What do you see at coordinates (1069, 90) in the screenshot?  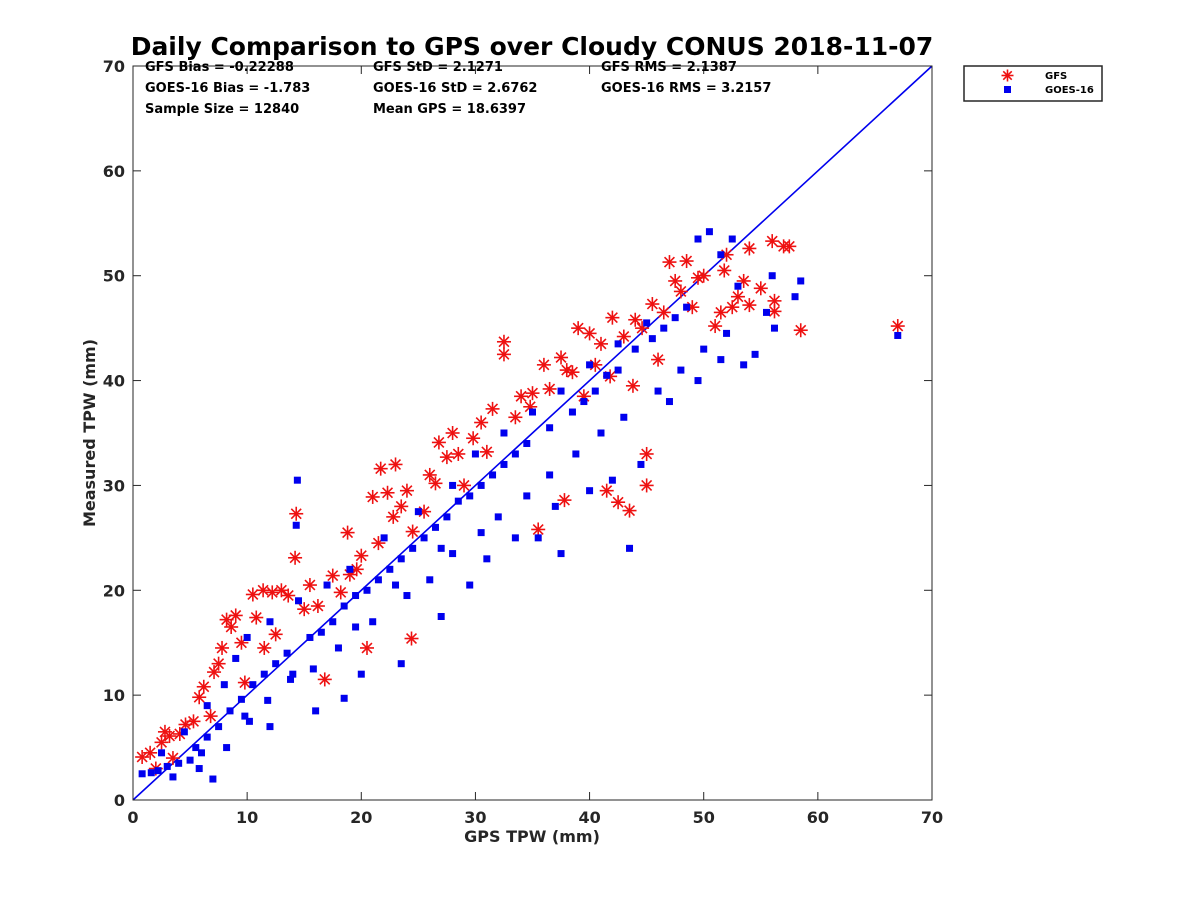 I see `legend-goes-label: GOES-16` at bounding box center [1069, 90].